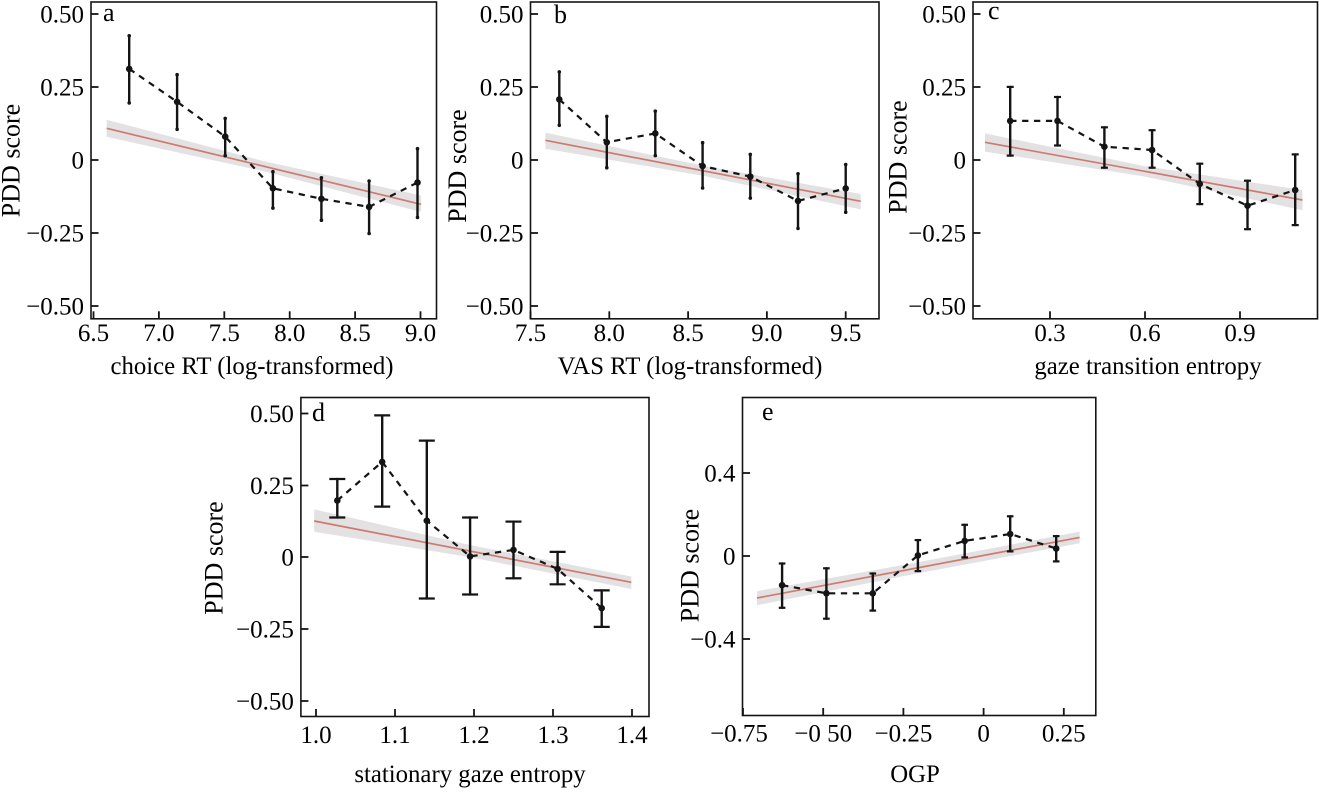 The width and height of the screenshot is (1319, 792). Describe the element at coordinates (394, 735) in the screenshot. I see `svg-text: 1.1` at that location.